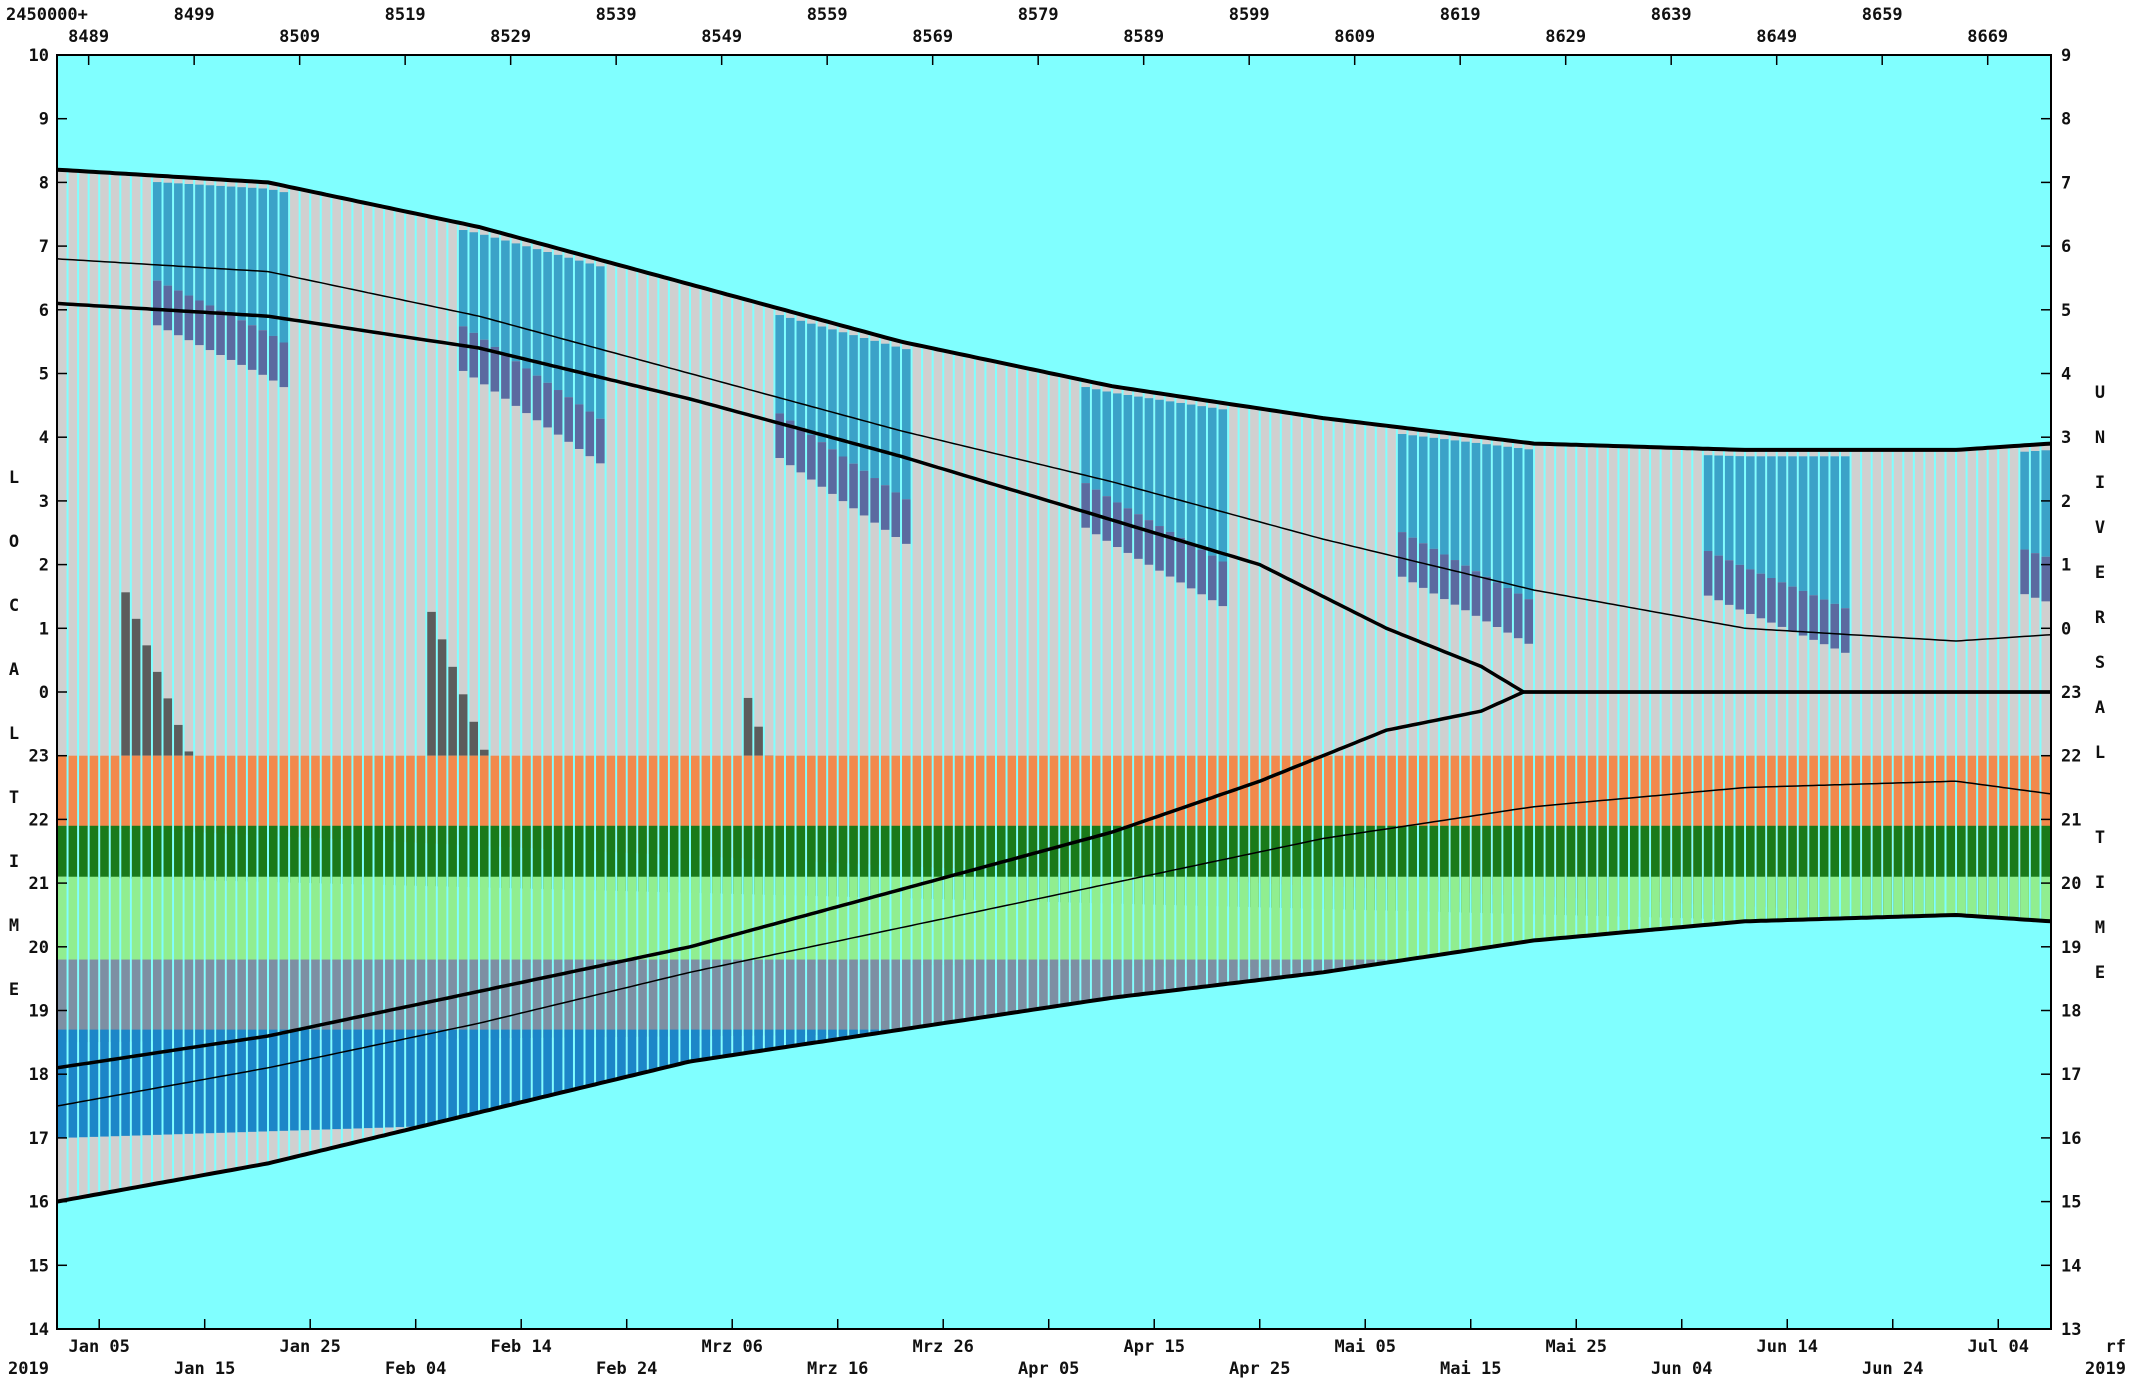 The image size is (2134, 1378). Describe the element at coordinates (39, 1012) in the screenshot. I see `left-tick-label: 19` at that location.